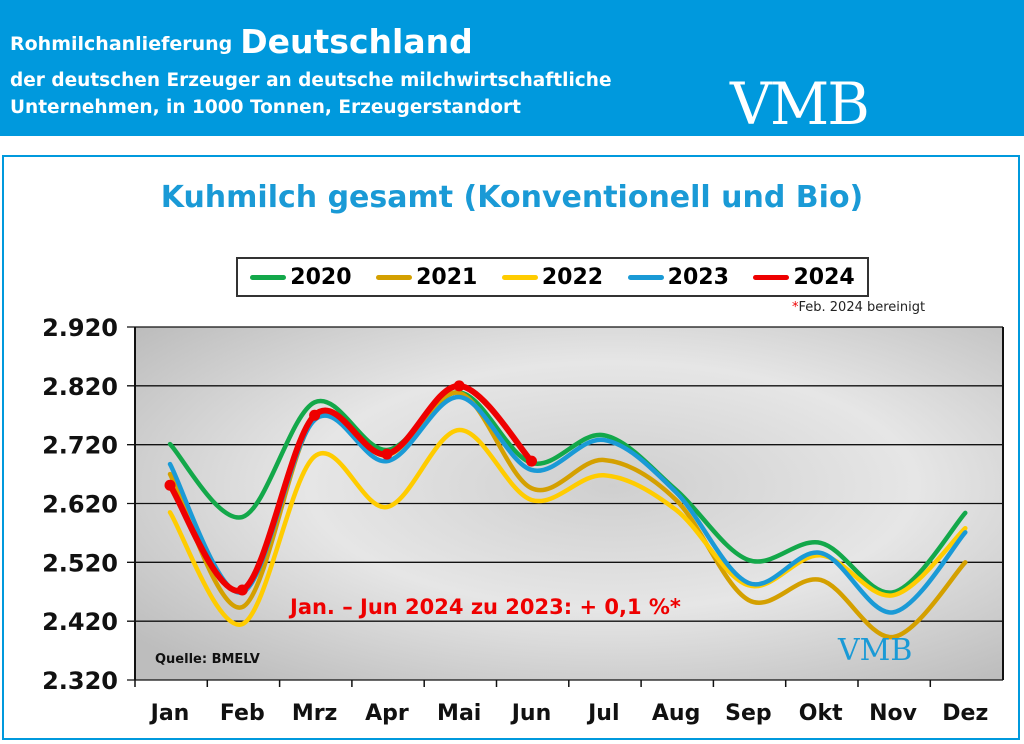 This screenshot has width=1024, height=744. I want to click on y-tick-label: 2.420, so click(80, 622).